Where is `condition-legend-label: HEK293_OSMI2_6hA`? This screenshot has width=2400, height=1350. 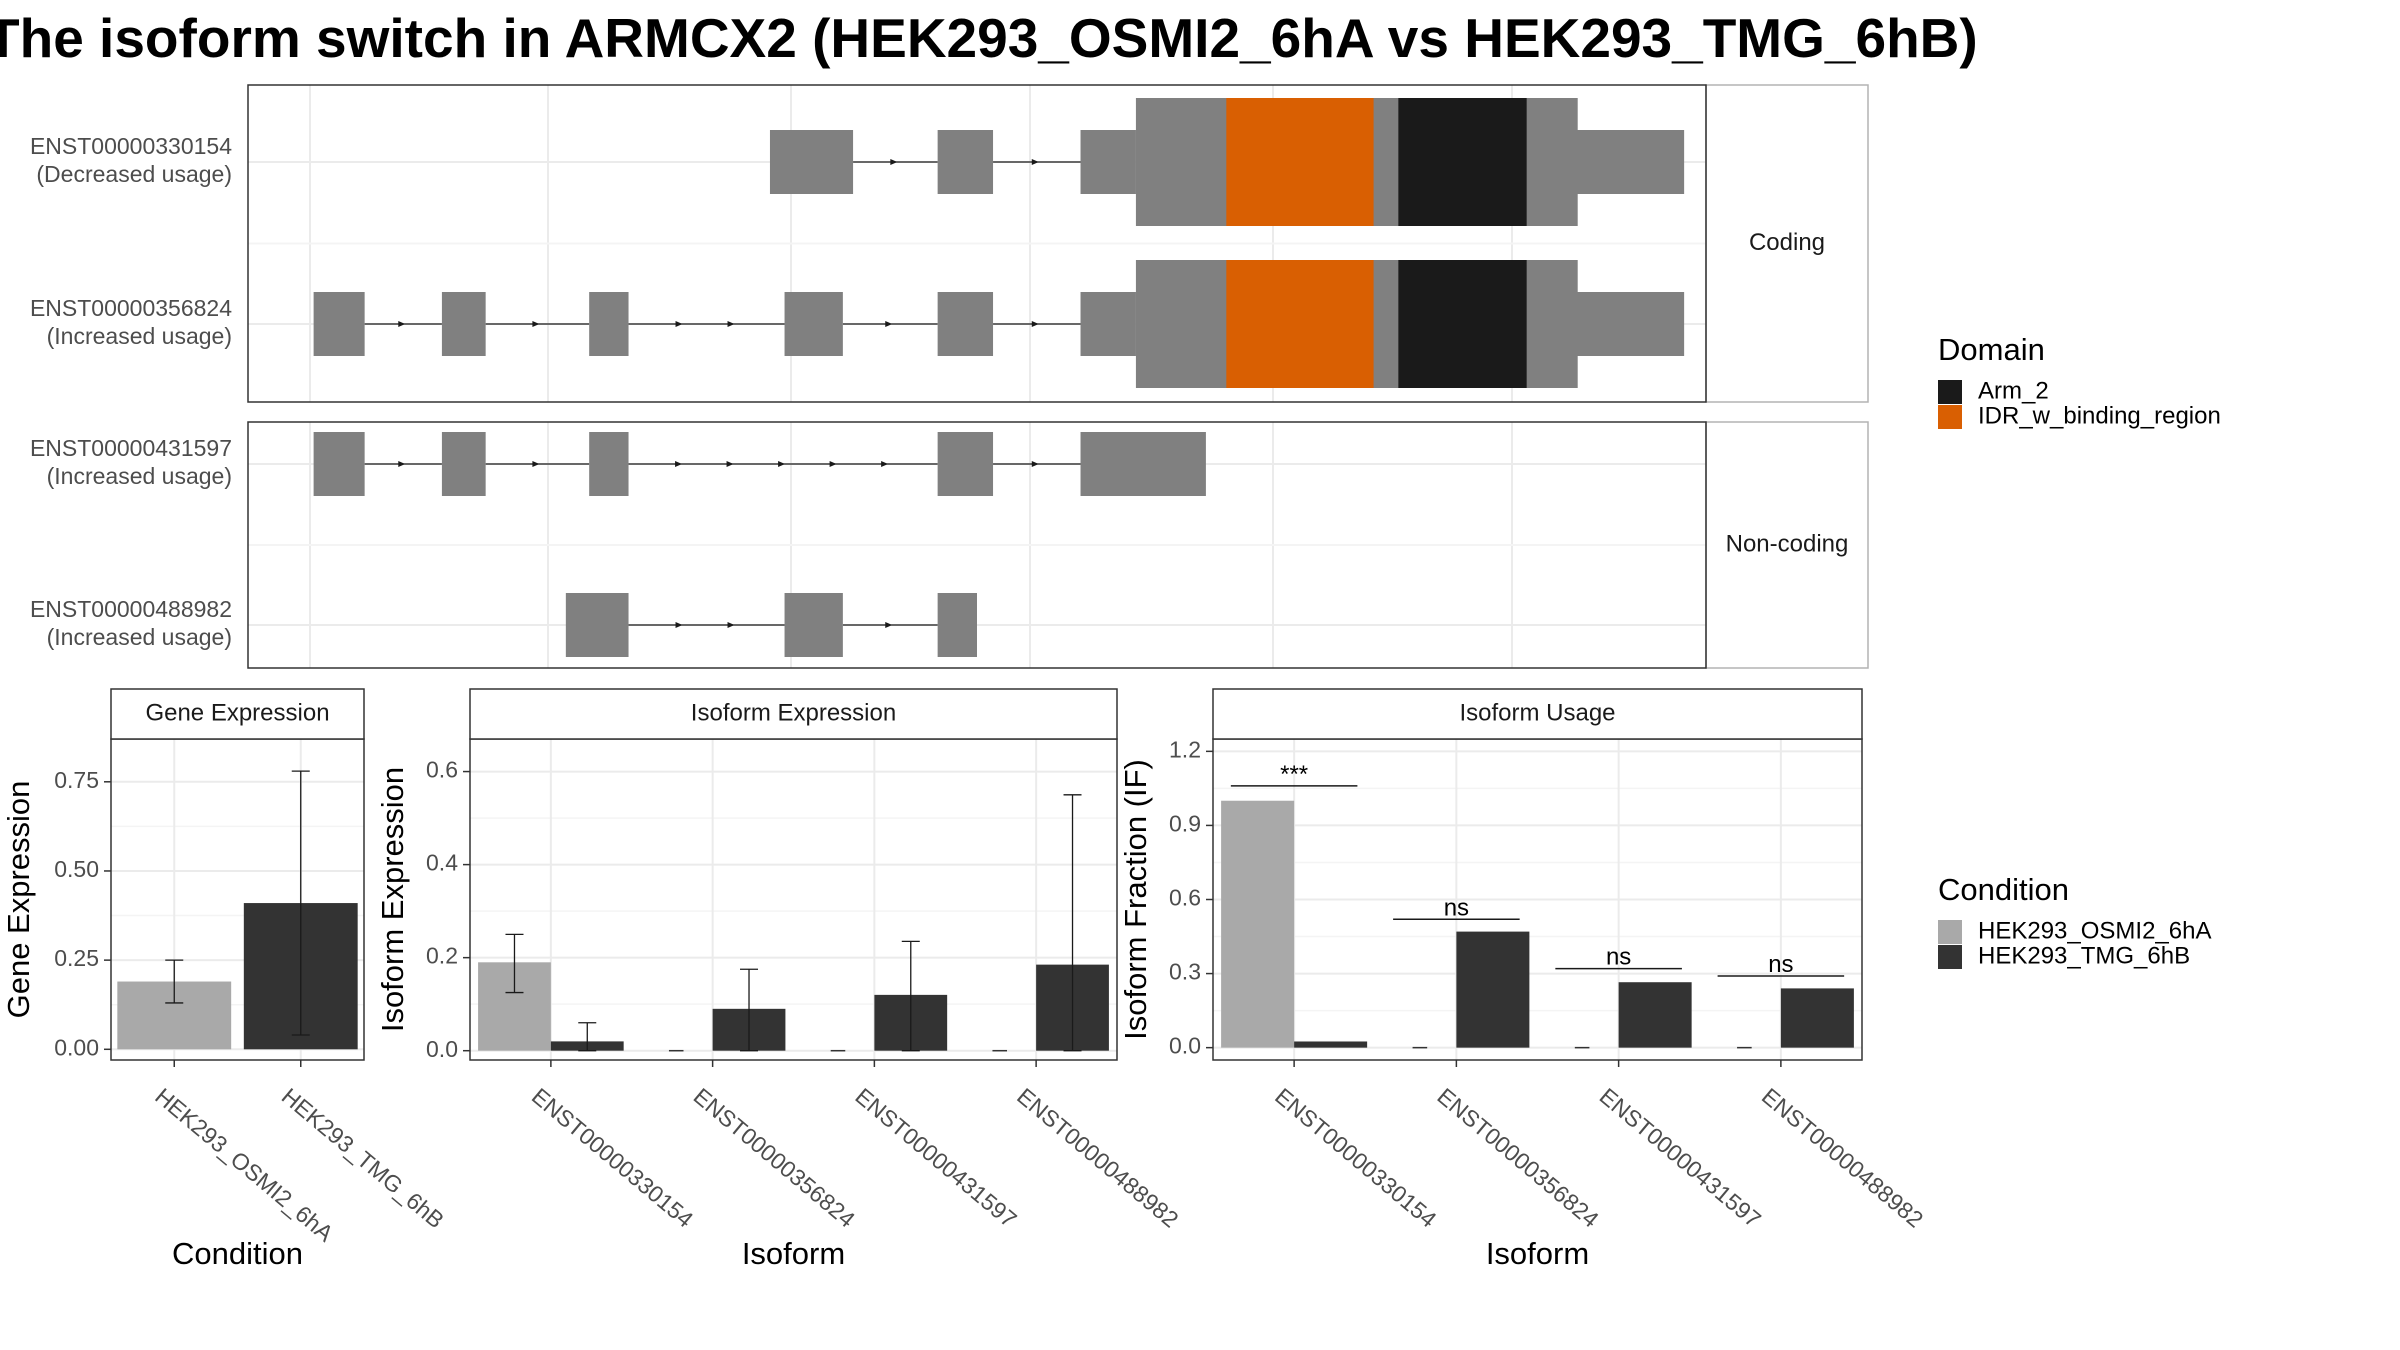
condition-legend-label: HEK293_OSMI2_6hA is located at coordinates (2094, 930).